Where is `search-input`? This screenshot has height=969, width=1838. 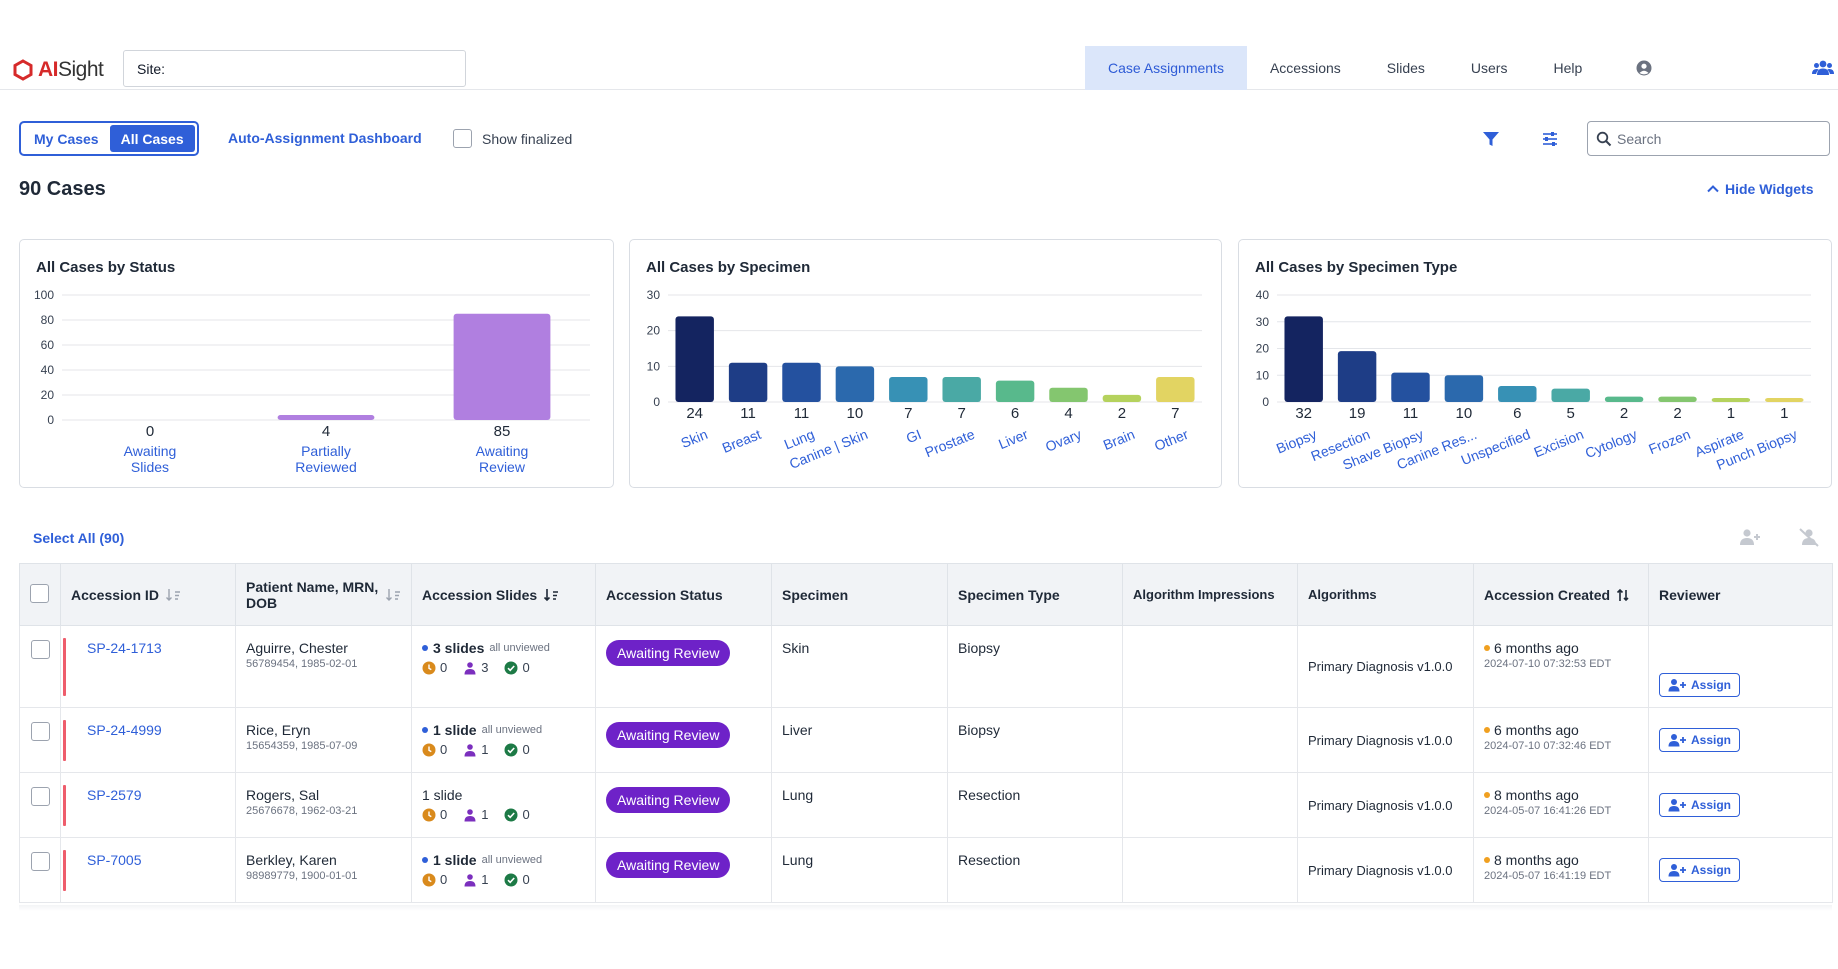
search-input is located at coordinates (1717, 138).